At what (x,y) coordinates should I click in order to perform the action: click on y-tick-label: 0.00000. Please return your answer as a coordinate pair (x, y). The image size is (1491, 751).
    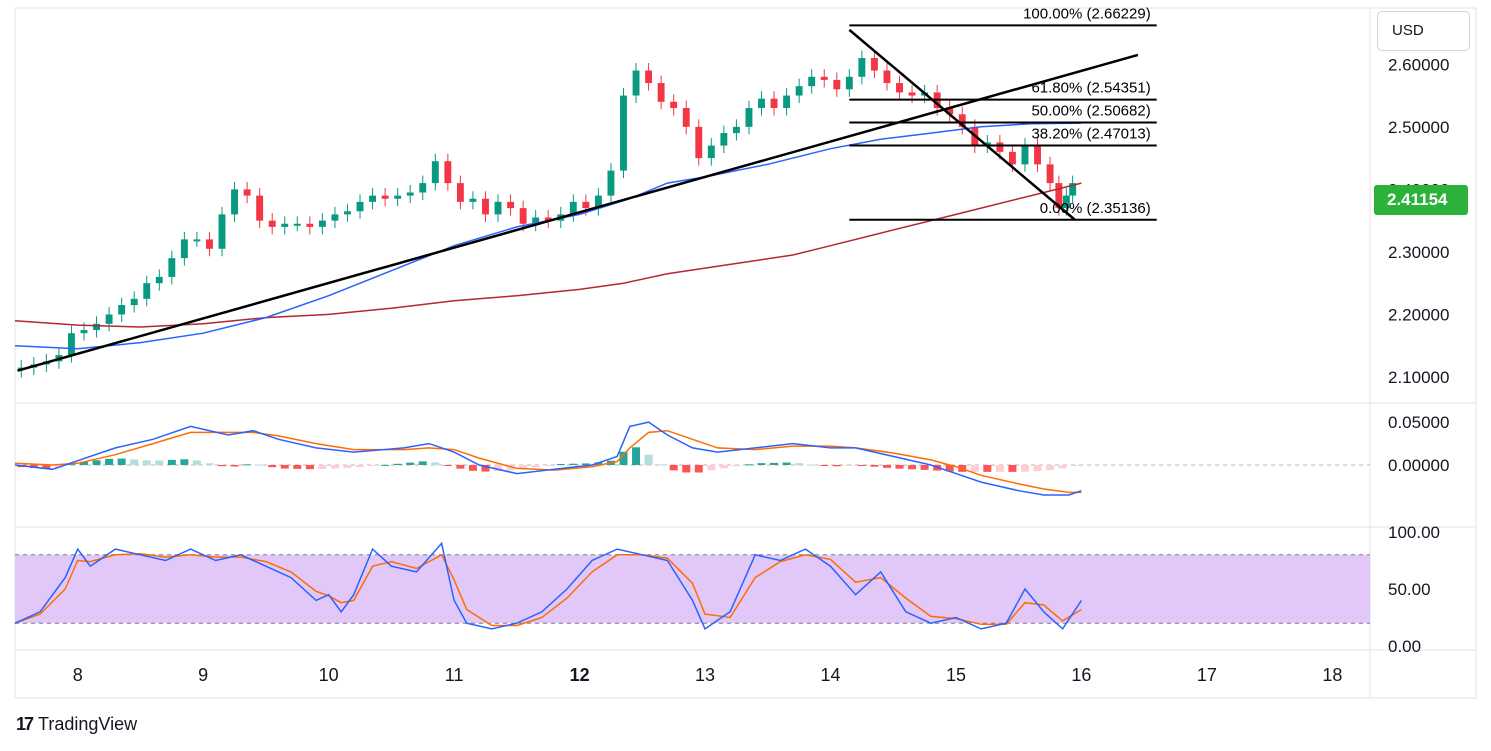
    Looking at the image, I should click on (1418, 465).